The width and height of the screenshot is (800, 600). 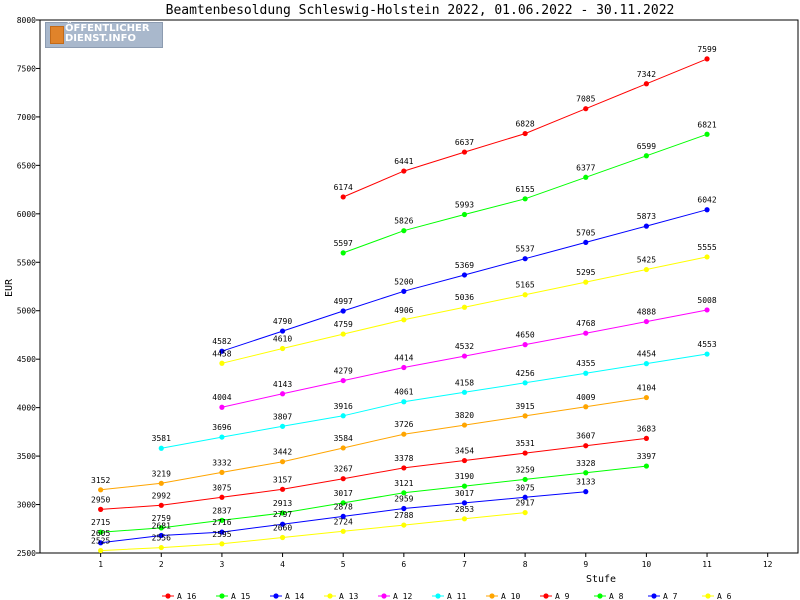 I want to click on x-tick-label: 1, so click(x=100, y=564).